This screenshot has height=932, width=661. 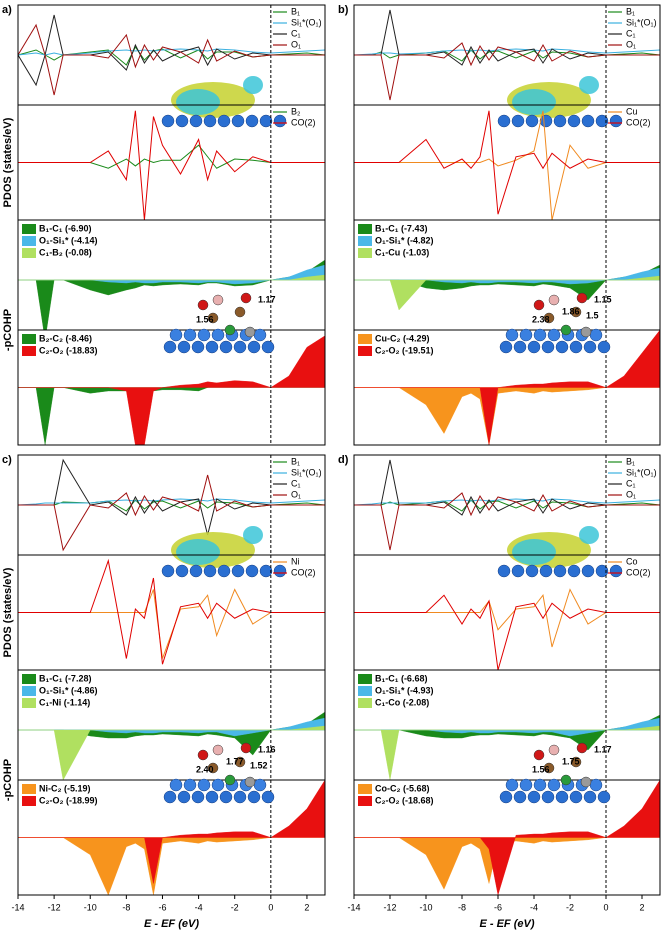 I want to click on bond-length: 1.75, so click(x=571, y=761).